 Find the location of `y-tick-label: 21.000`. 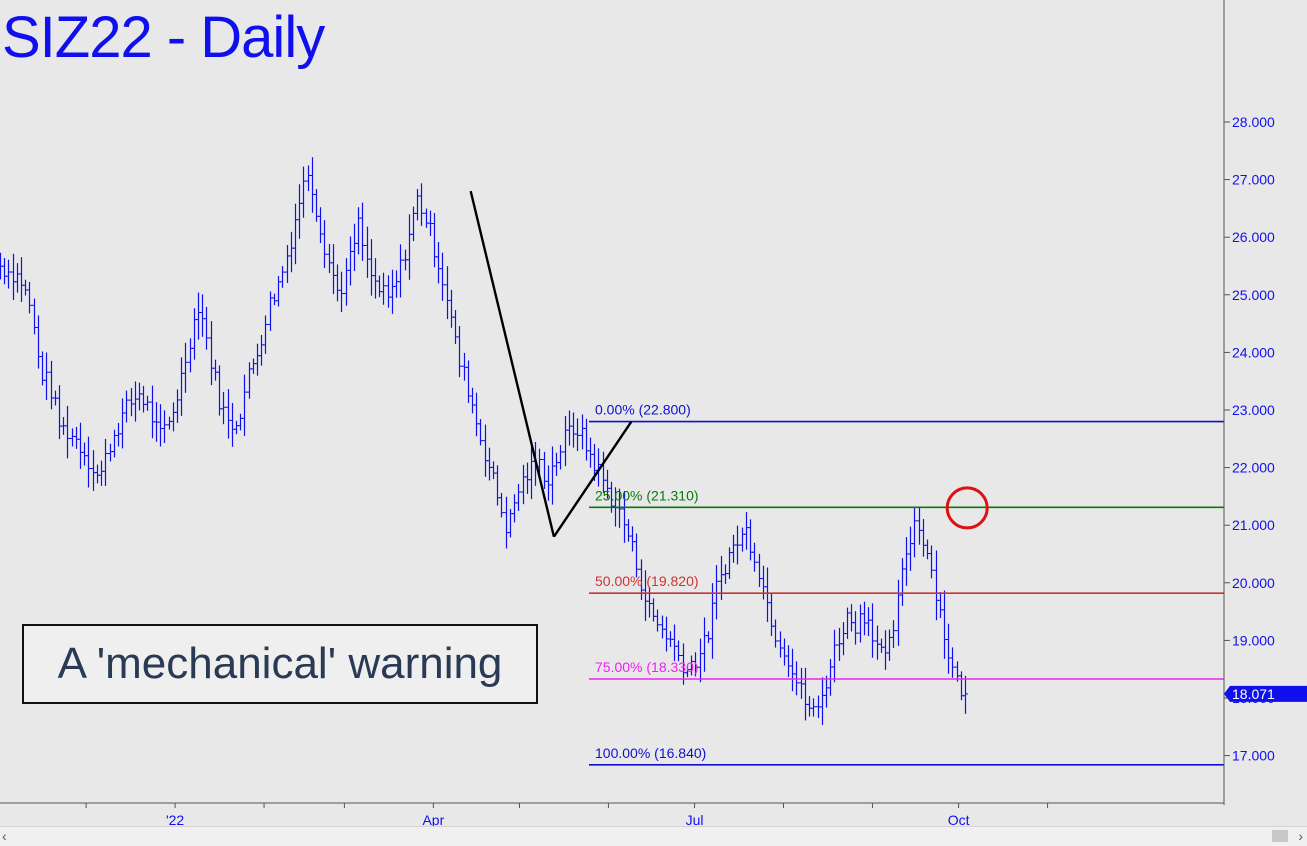

y-tick-label: 21.000 is located at coordinates (1253, 525).